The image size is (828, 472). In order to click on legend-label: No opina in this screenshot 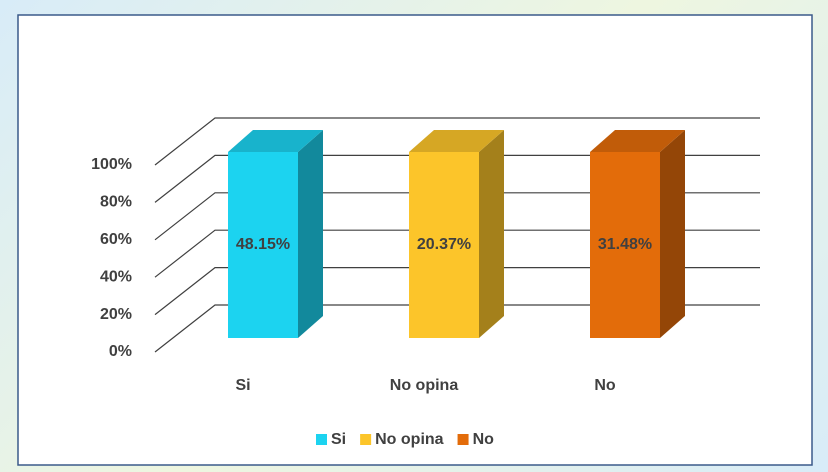, I will do `click(409, 439)`.